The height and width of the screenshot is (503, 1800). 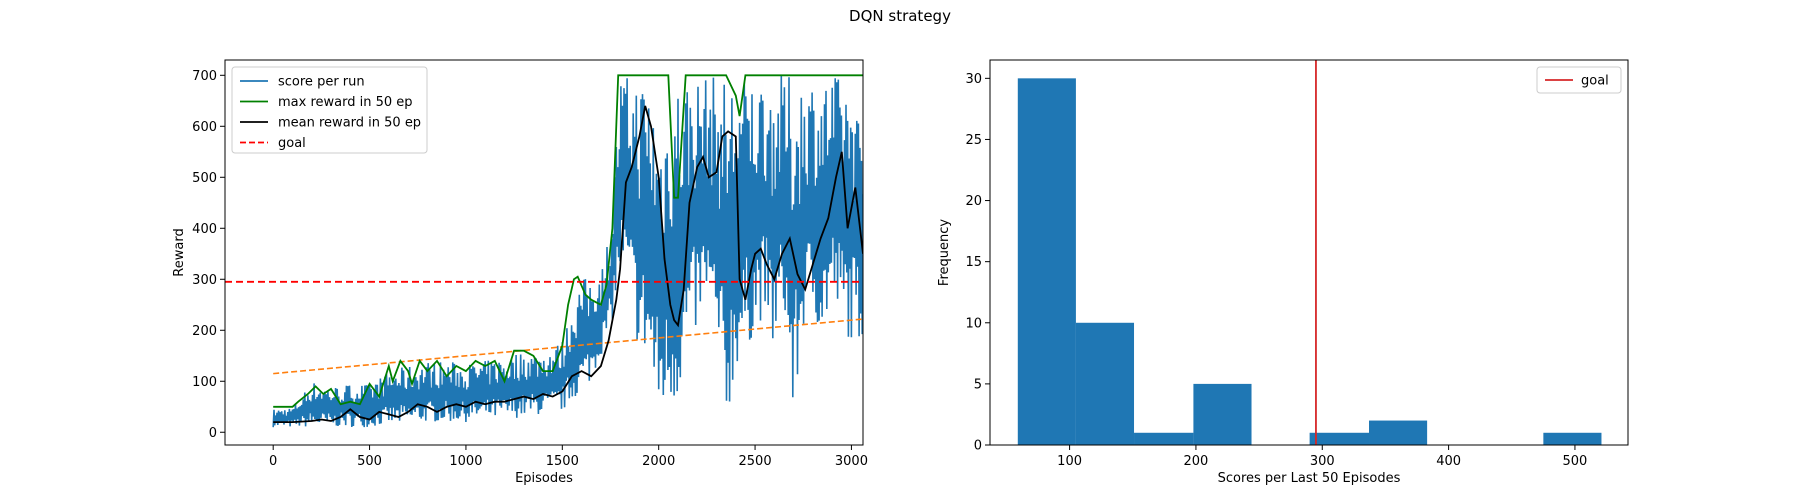 I want to click on reward-y-tick-label: 100, so click(x=204, y=382).